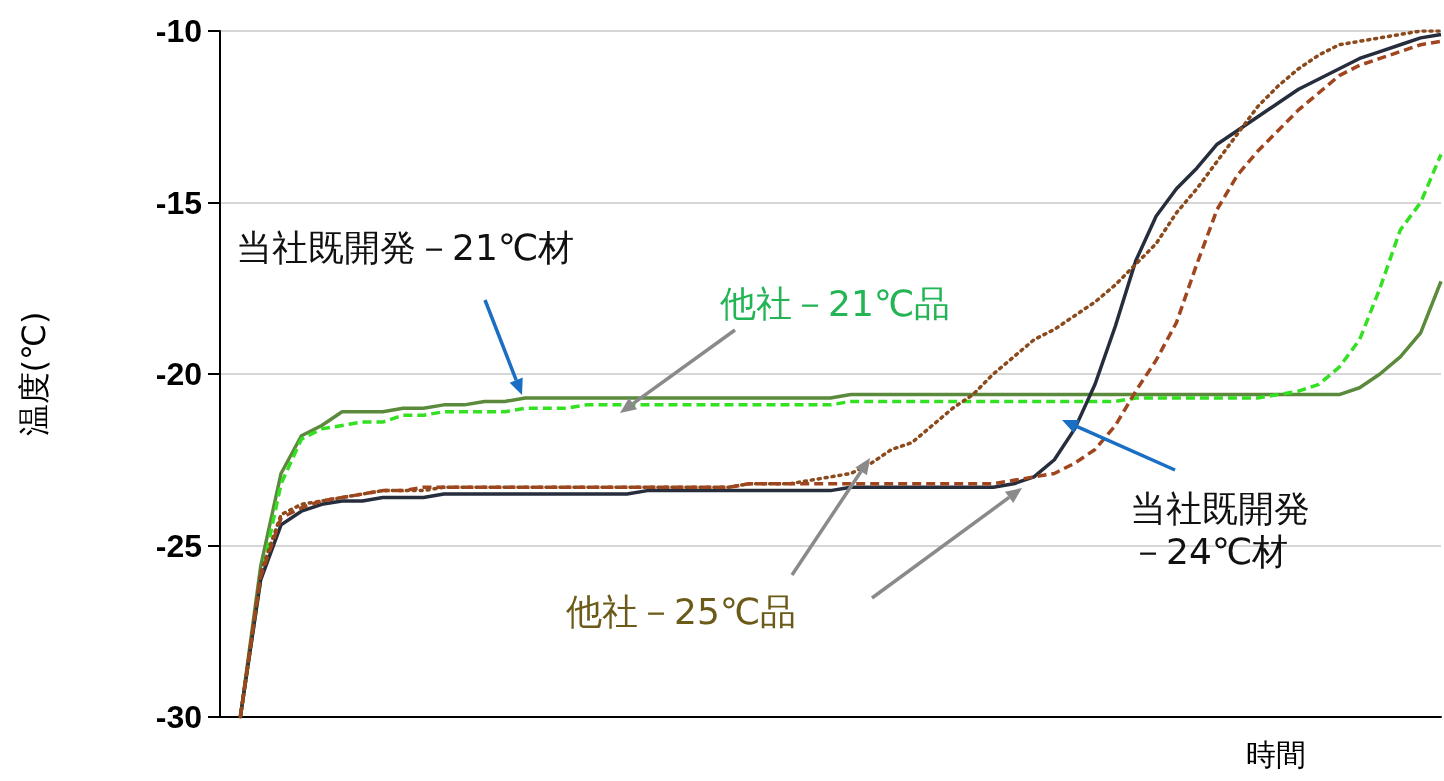  What do you see at coordinates (178, 374) in the screenshot?
I see `y-tick-label: -20` at bounding box center [178, 374].